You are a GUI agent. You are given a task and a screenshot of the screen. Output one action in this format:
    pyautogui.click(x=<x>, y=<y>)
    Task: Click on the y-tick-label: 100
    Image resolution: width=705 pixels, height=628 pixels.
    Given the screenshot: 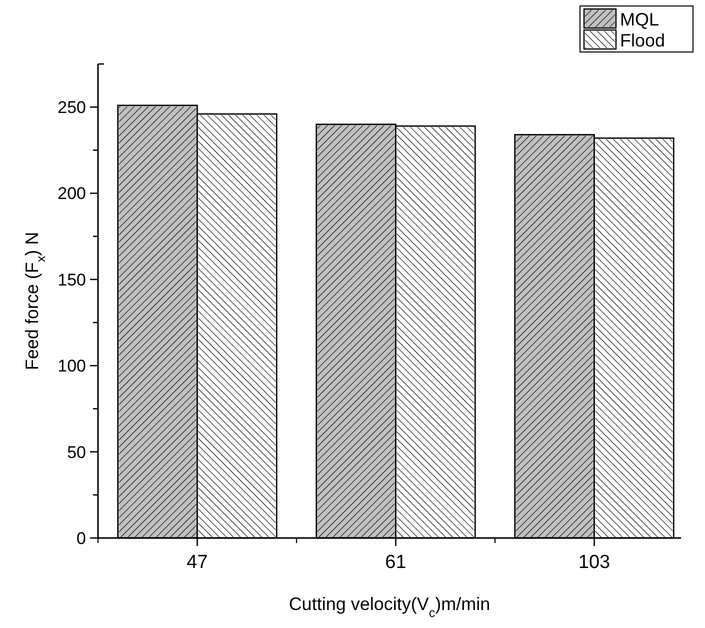 What is the action you would take?
    pyautogui.click(x=72, y=366)
    